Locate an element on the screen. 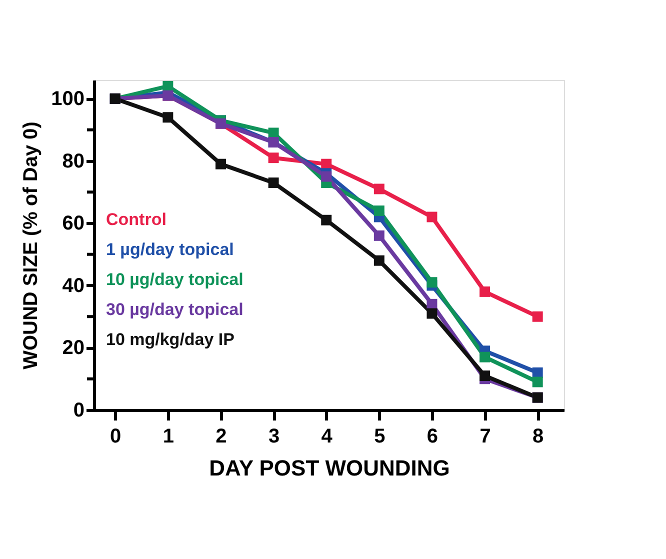  y-tick-label: 0 is located at coordinates (78, 411).